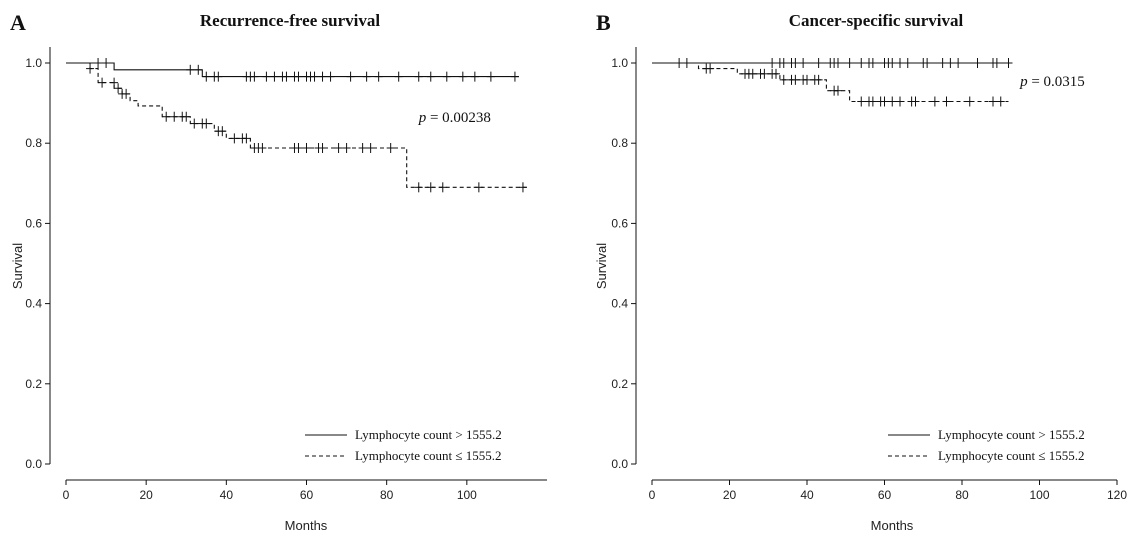 The image size is (1127, 537). Describe the element at coordinates (619, 223) in the screenshot. I see `y-tick-label-b: 0.6` at that location.